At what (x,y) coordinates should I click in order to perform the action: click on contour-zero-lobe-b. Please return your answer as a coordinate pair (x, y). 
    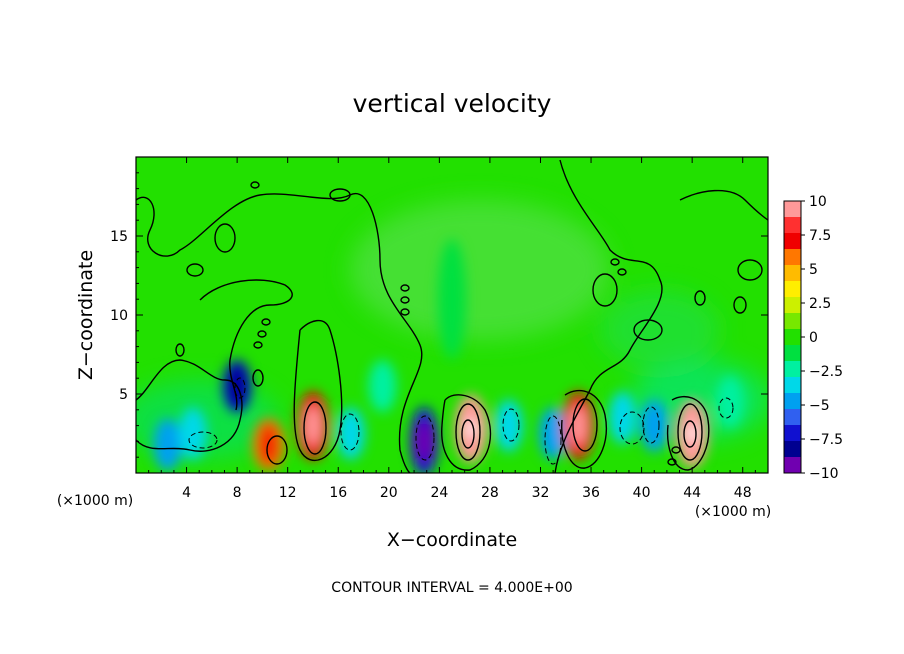
    Looking at the image, I should click on (466, 432).